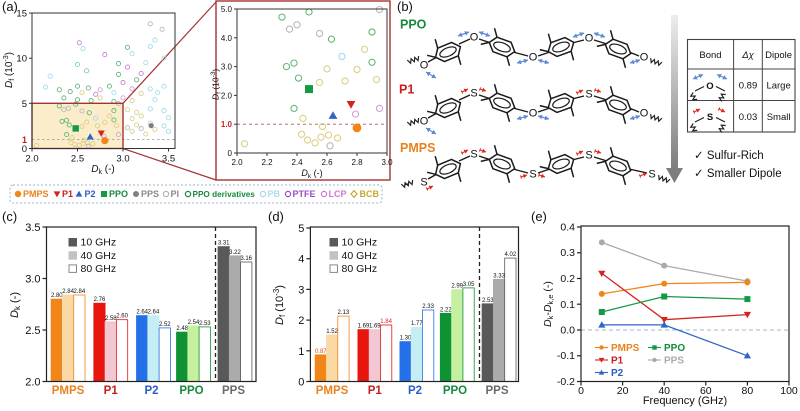  Describe the element at coordinates (274, 194) in the screenshot. I see `svg-text: PB` at that location.